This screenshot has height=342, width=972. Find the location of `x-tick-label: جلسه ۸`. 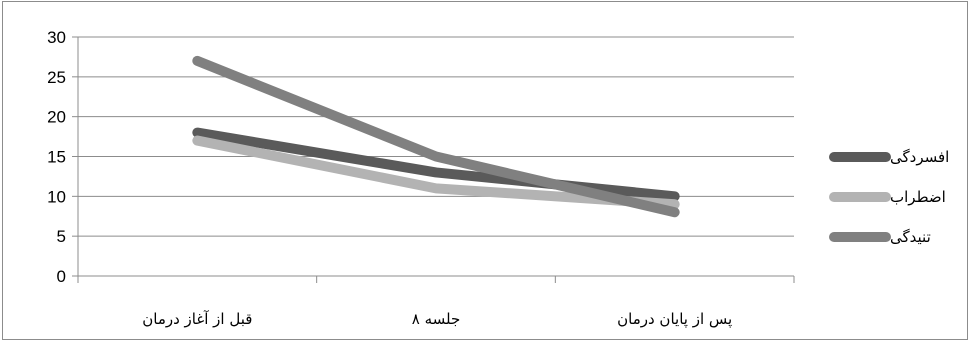

x-tick-label: جلسه ۸ is located at coordinates (436, 319).